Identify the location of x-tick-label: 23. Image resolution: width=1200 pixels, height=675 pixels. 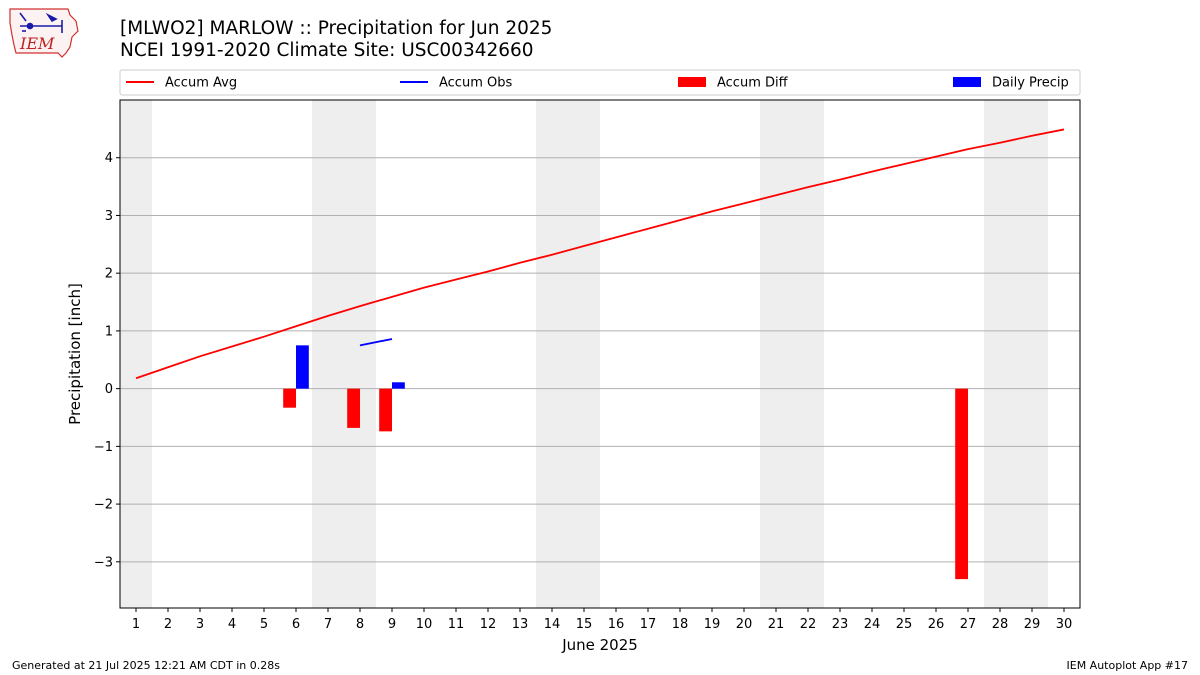
(840, 624).